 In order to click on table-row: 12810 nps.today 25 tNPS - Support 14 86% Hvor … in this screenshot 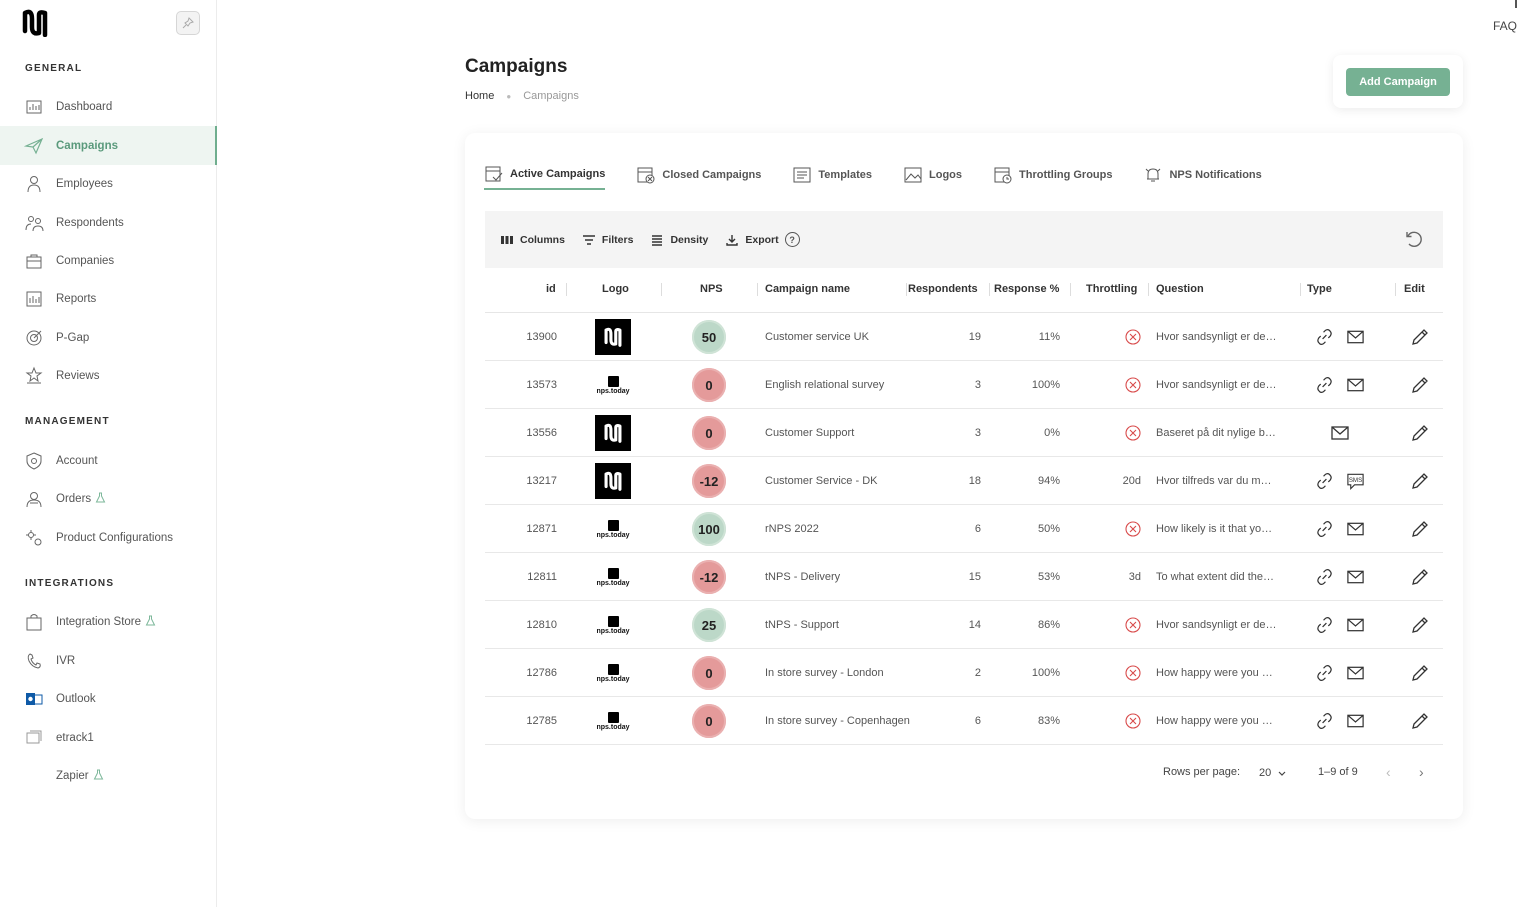, I will do `click(964, 625)`.